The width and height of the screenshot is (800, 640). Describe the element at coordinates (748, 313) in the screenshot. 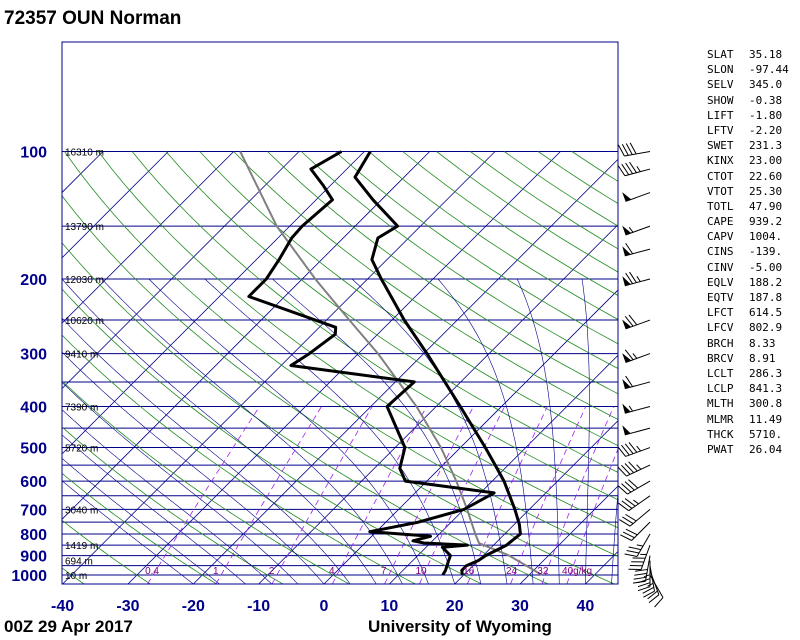

I see `index-row: LFCT 614.5` at that location.